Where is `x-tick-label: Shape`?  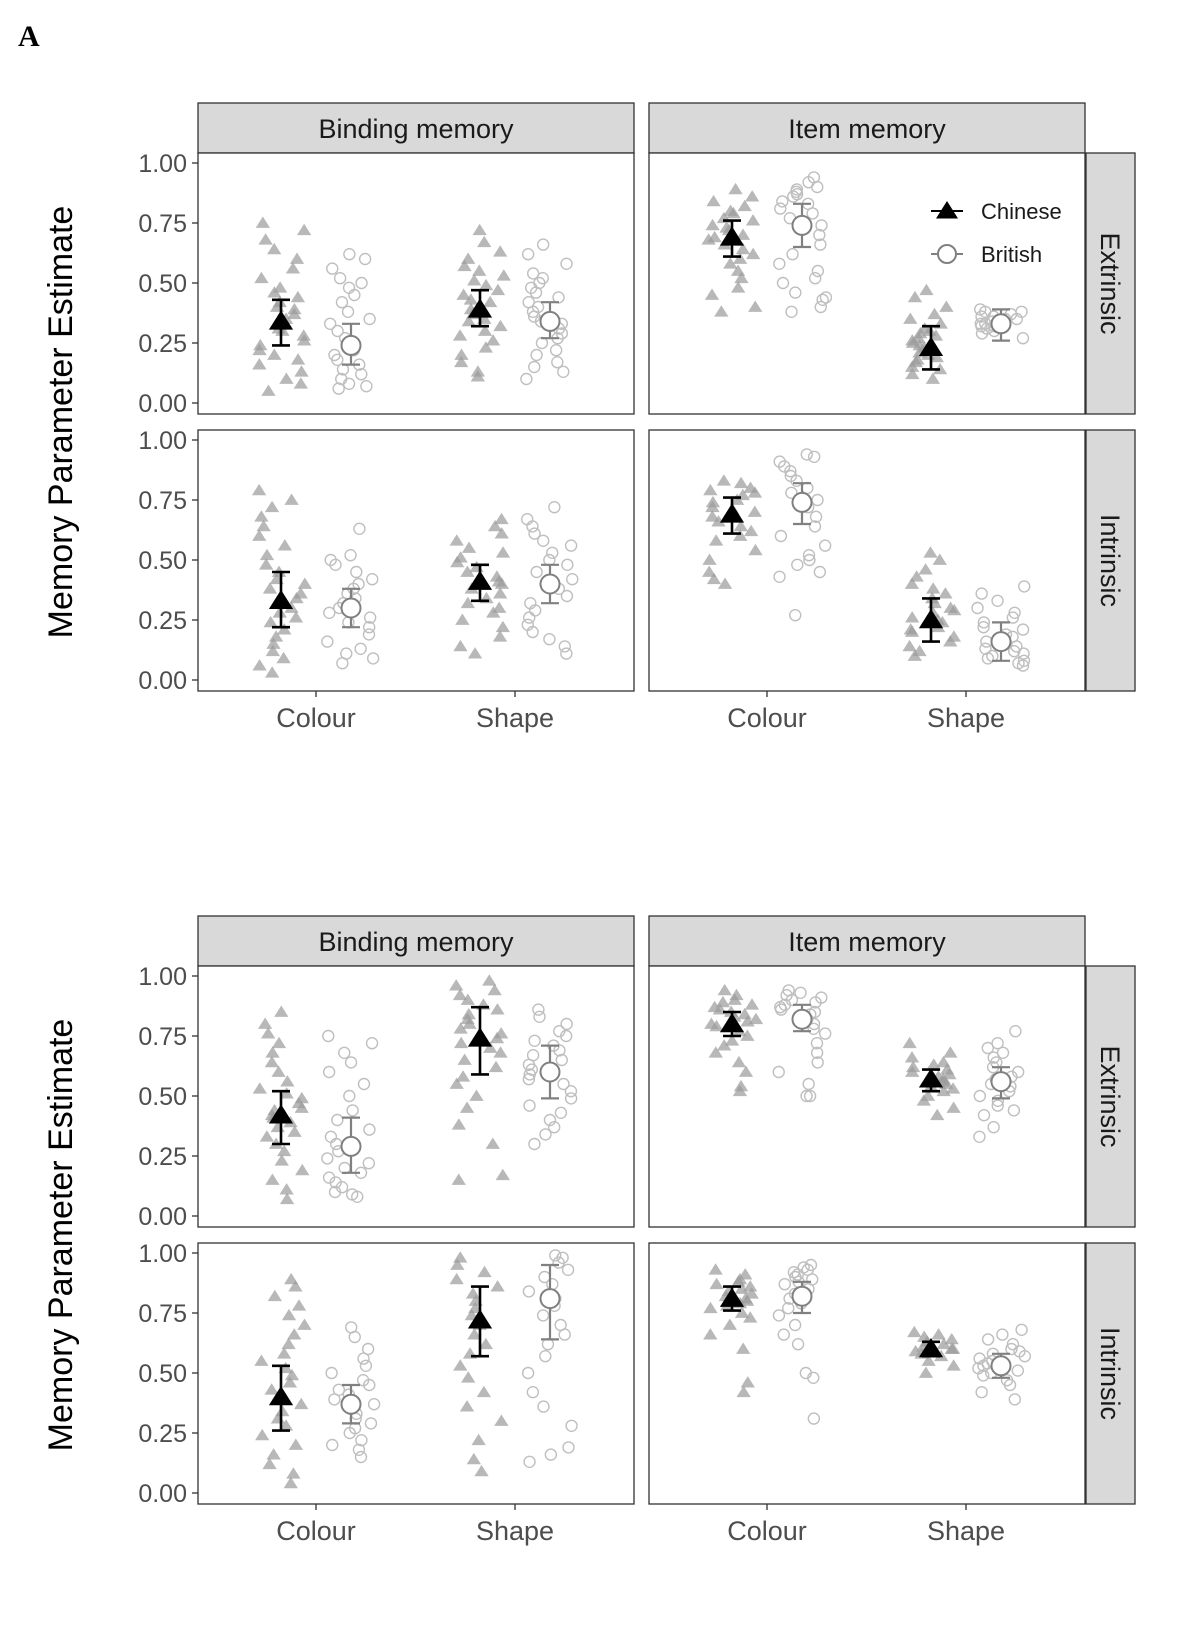
x-tick-label: Shape is located at coordinates (515, 1531).